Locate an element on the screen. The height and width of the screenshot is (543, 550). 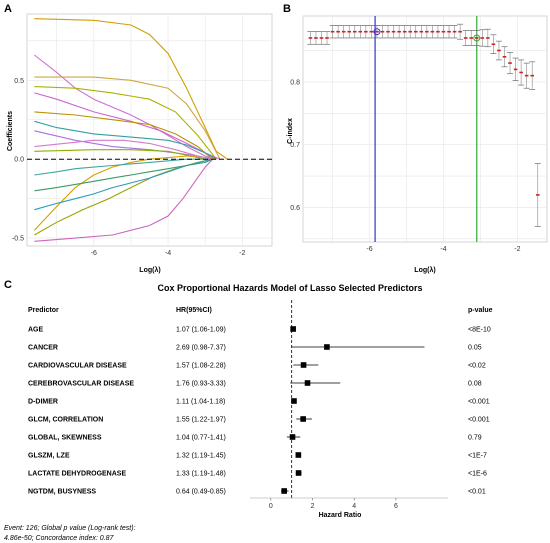
y-tick-label-b: 0.7 is located at coordinates (295, 145).